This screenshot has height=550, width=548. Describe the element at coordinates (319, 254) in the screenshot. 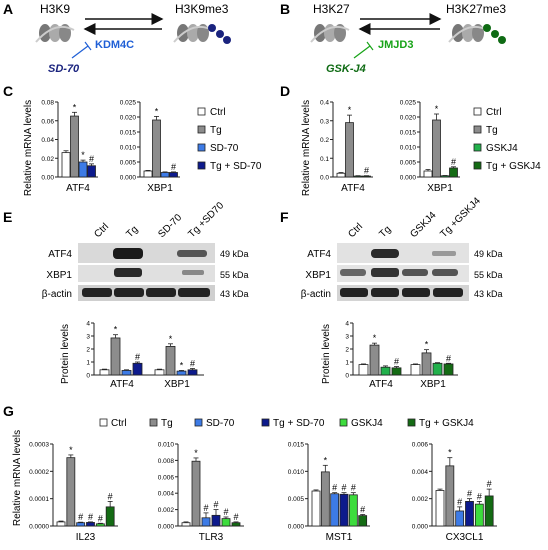

I see `blot-row-label: ATF4` at that location.